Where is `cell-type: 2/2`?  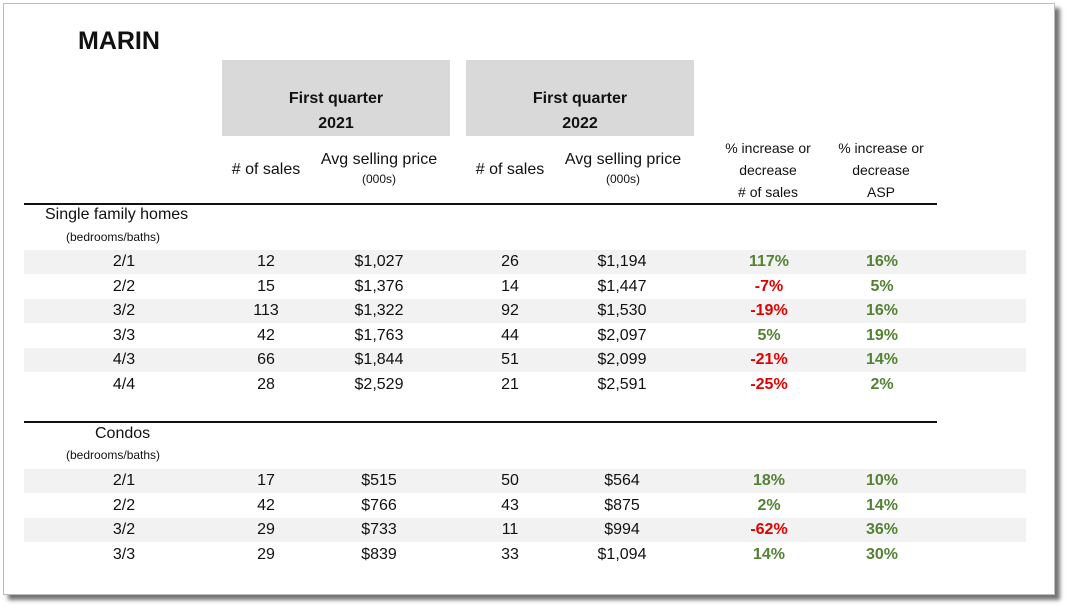 cell-type: 2/2 is located at coordinates (124, 286).